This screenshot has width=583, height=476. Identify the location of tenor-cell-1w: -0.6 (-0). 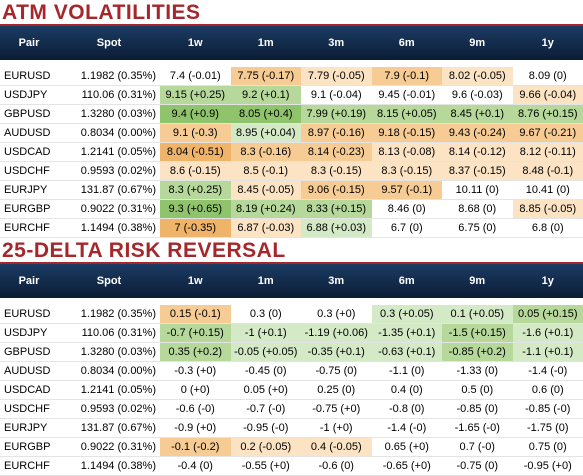
(195, 409).